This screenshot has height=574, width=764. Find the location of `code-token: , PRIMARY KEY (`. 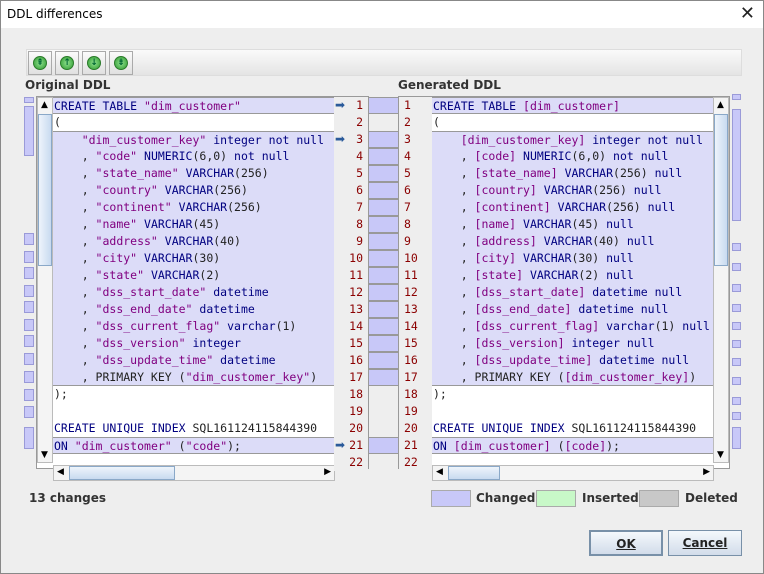

code-token: , PRIMARY KEY ( is located at coordinates (120, 377).